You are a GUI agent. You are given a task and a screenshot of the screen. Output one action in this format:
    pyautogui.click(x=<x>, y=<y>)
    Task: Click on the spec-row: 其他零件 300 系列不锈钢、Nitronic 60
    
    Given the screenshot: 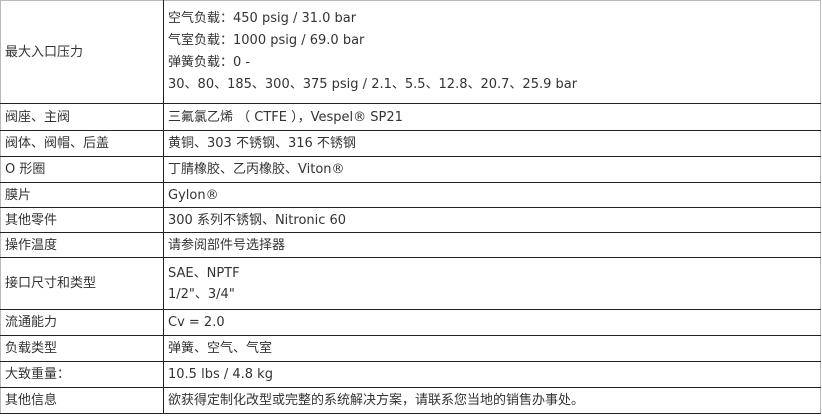 What is the action you would take?
    pyautogui.click(x=410, y=220)
    